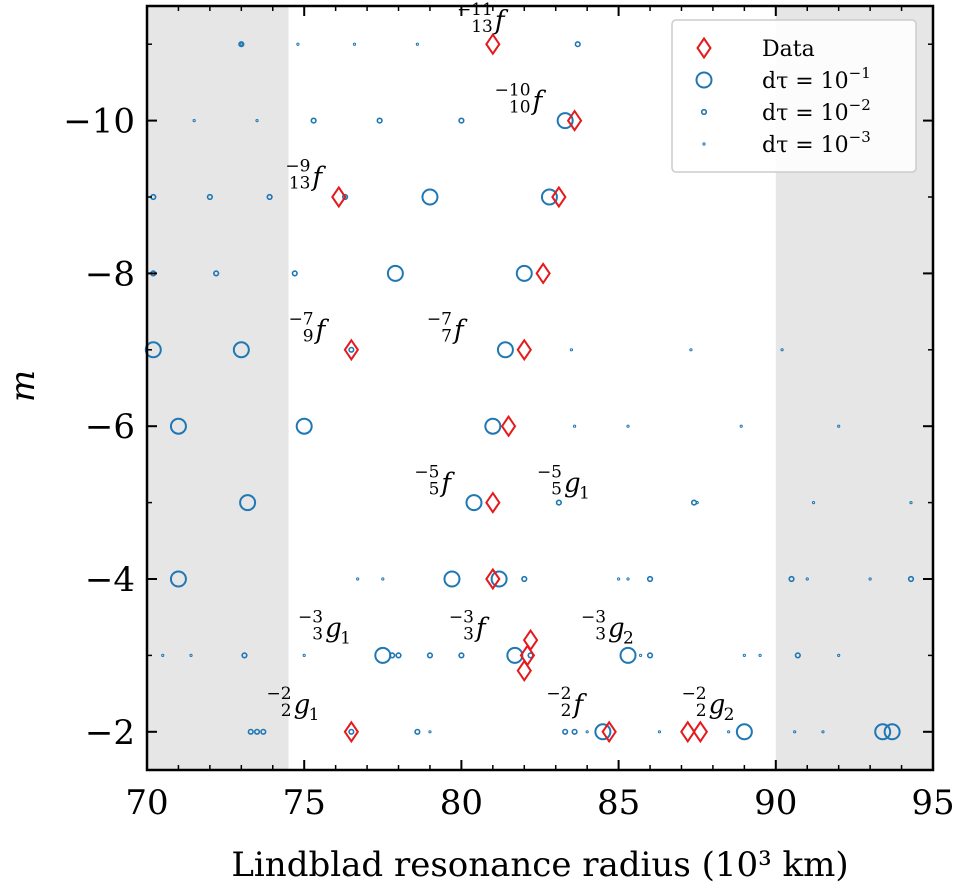 This screenshot has width=958, height=893. Describe the element at coordinates (616, 628) in the screenshot. I see `svg-text: g` at that location.